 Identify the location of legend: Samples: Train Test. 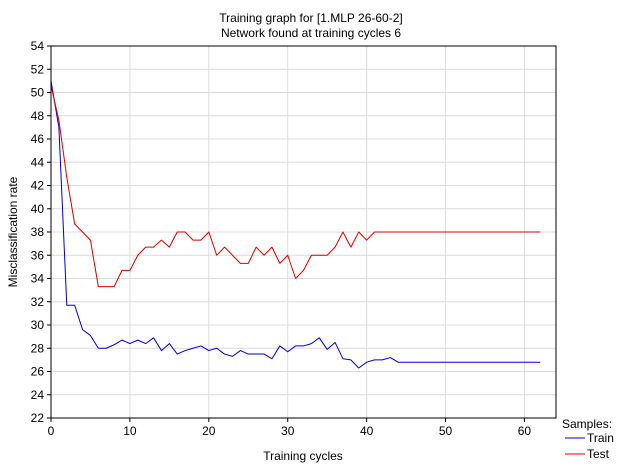
(588, 439).